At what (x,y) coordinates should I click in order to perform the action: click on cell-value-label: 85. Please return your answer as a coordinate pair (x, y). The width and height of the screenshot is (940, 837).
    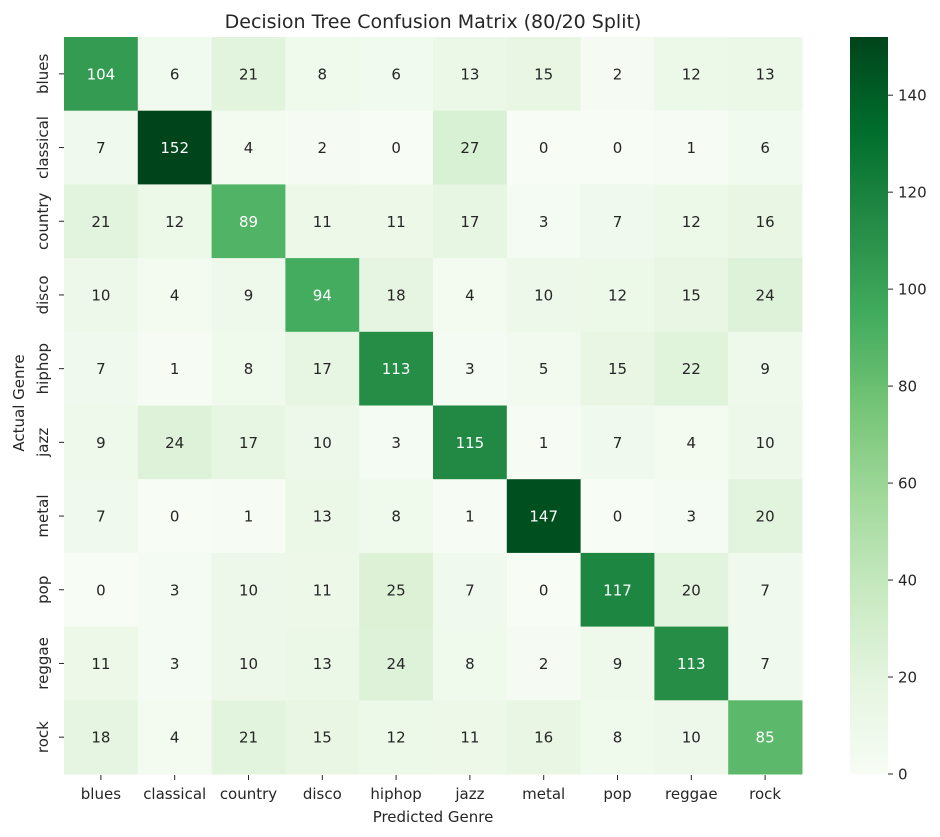
    Looking at the image, I should click on (765, 738).